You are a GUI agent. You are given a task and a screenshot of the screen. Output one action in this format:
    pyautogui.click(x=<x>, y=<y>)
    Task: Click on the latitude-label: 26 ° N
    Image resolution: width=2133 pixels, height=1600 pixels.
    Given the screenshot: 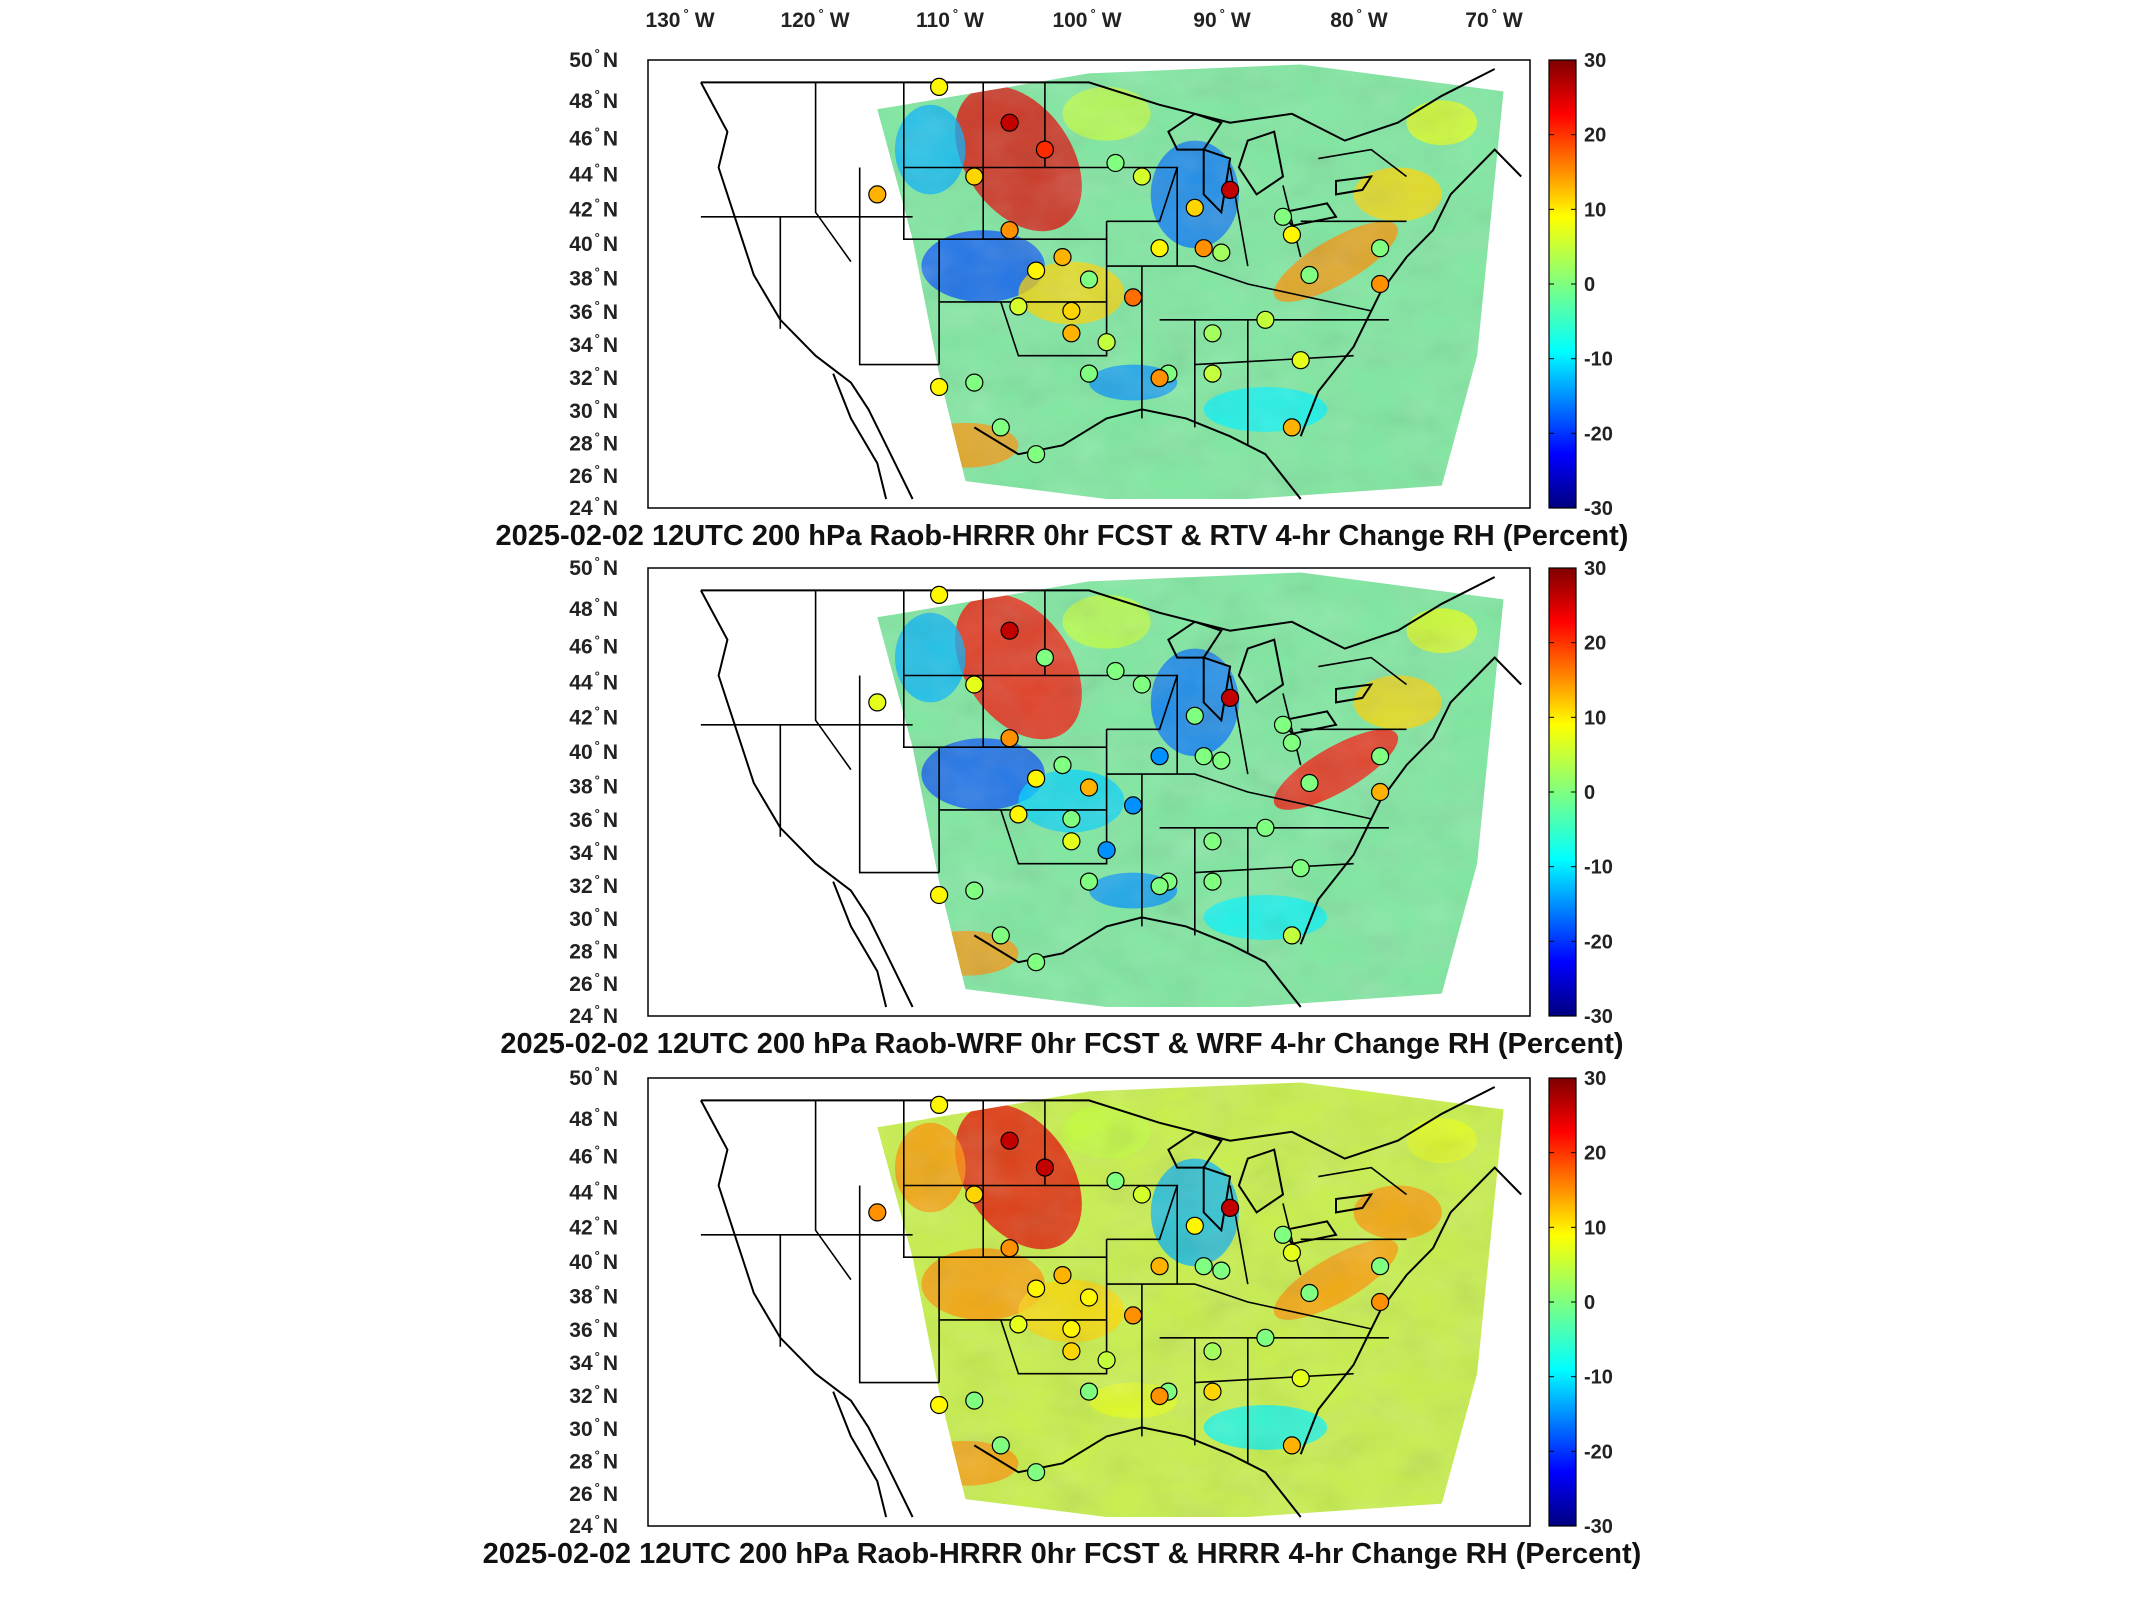 What is the action you would take?
    pyautogui.click(x=593, y=1493)
    